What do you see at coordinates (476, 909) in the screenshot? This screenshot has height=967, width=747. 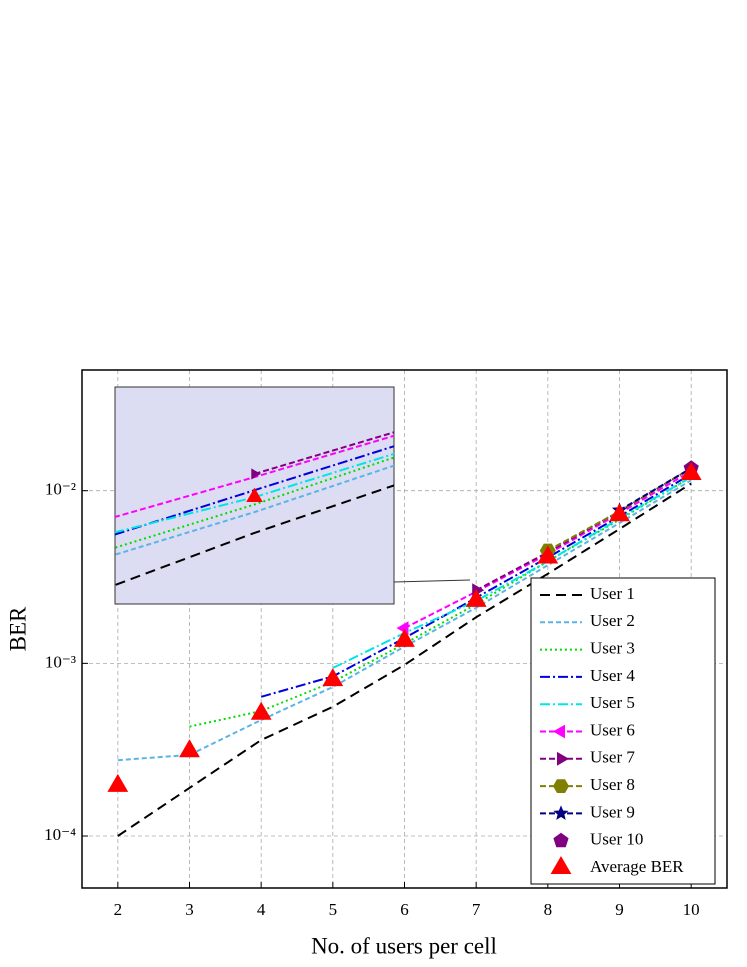 I see `x-tick-label: 7` at bounding box center [476, 909].